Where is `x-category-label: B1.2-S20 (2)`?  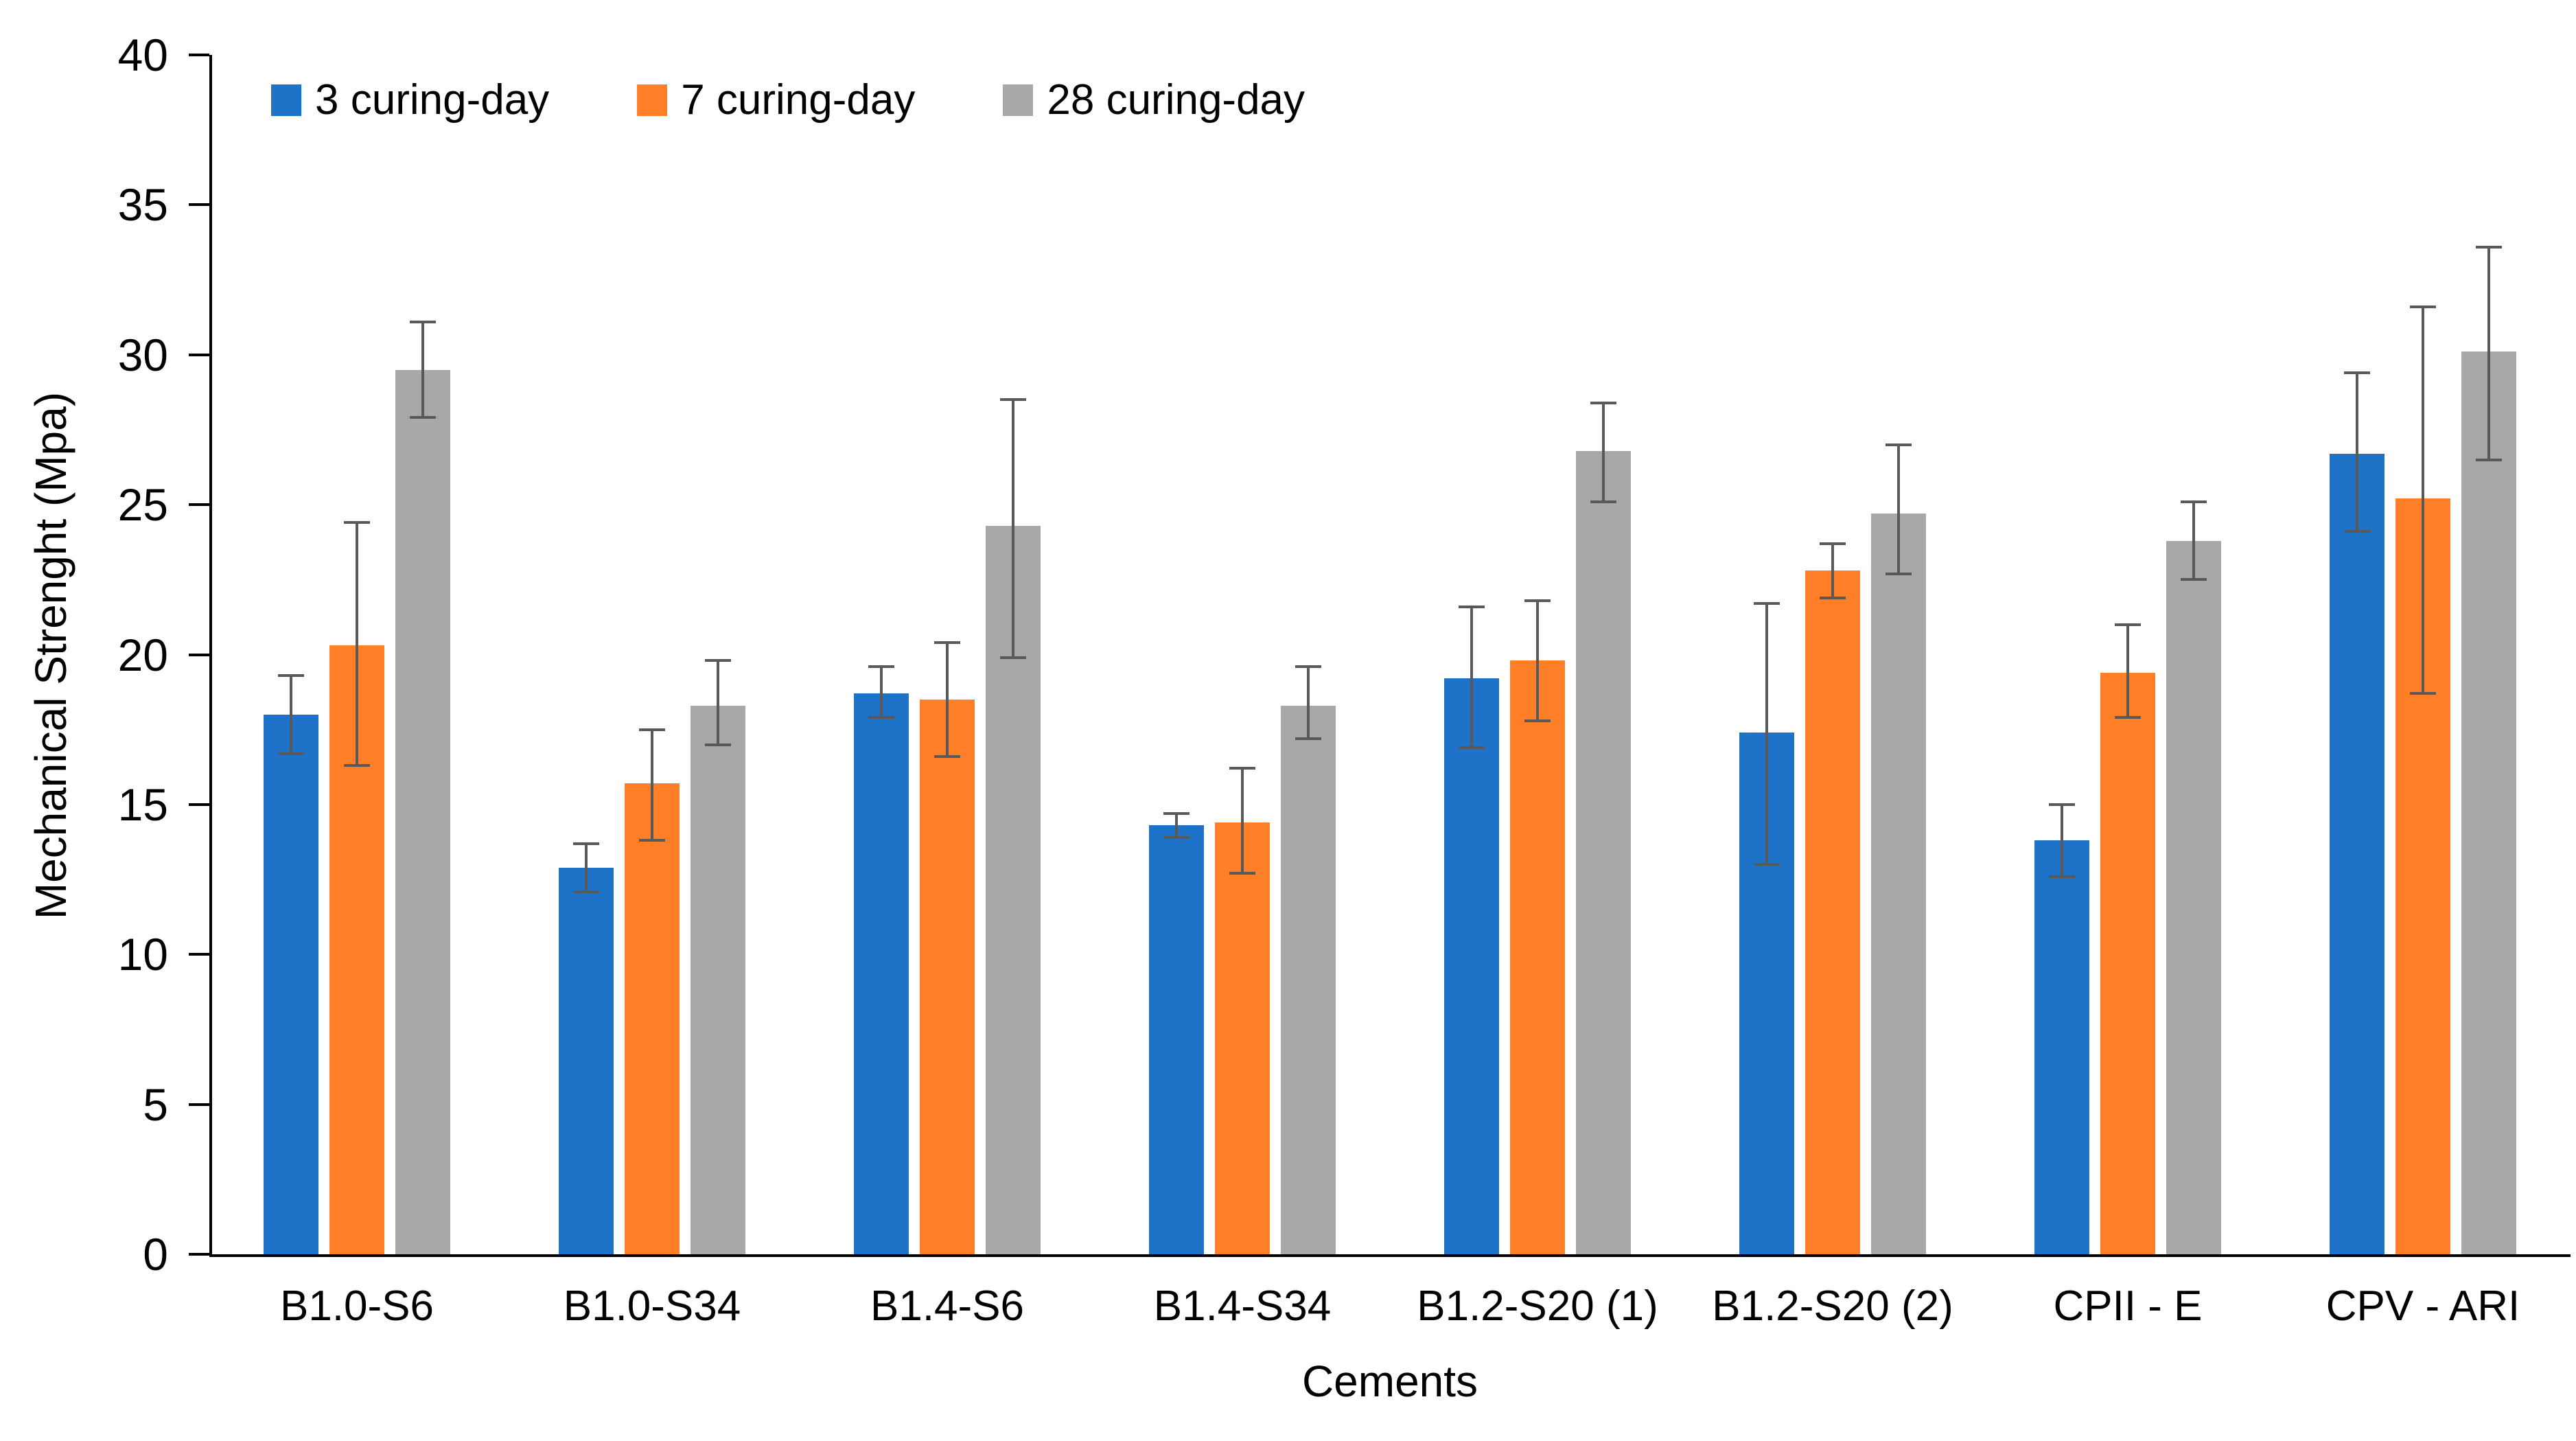 x-category-label: B1.2-S20 (2) is located at coordinates (1832, 1306).